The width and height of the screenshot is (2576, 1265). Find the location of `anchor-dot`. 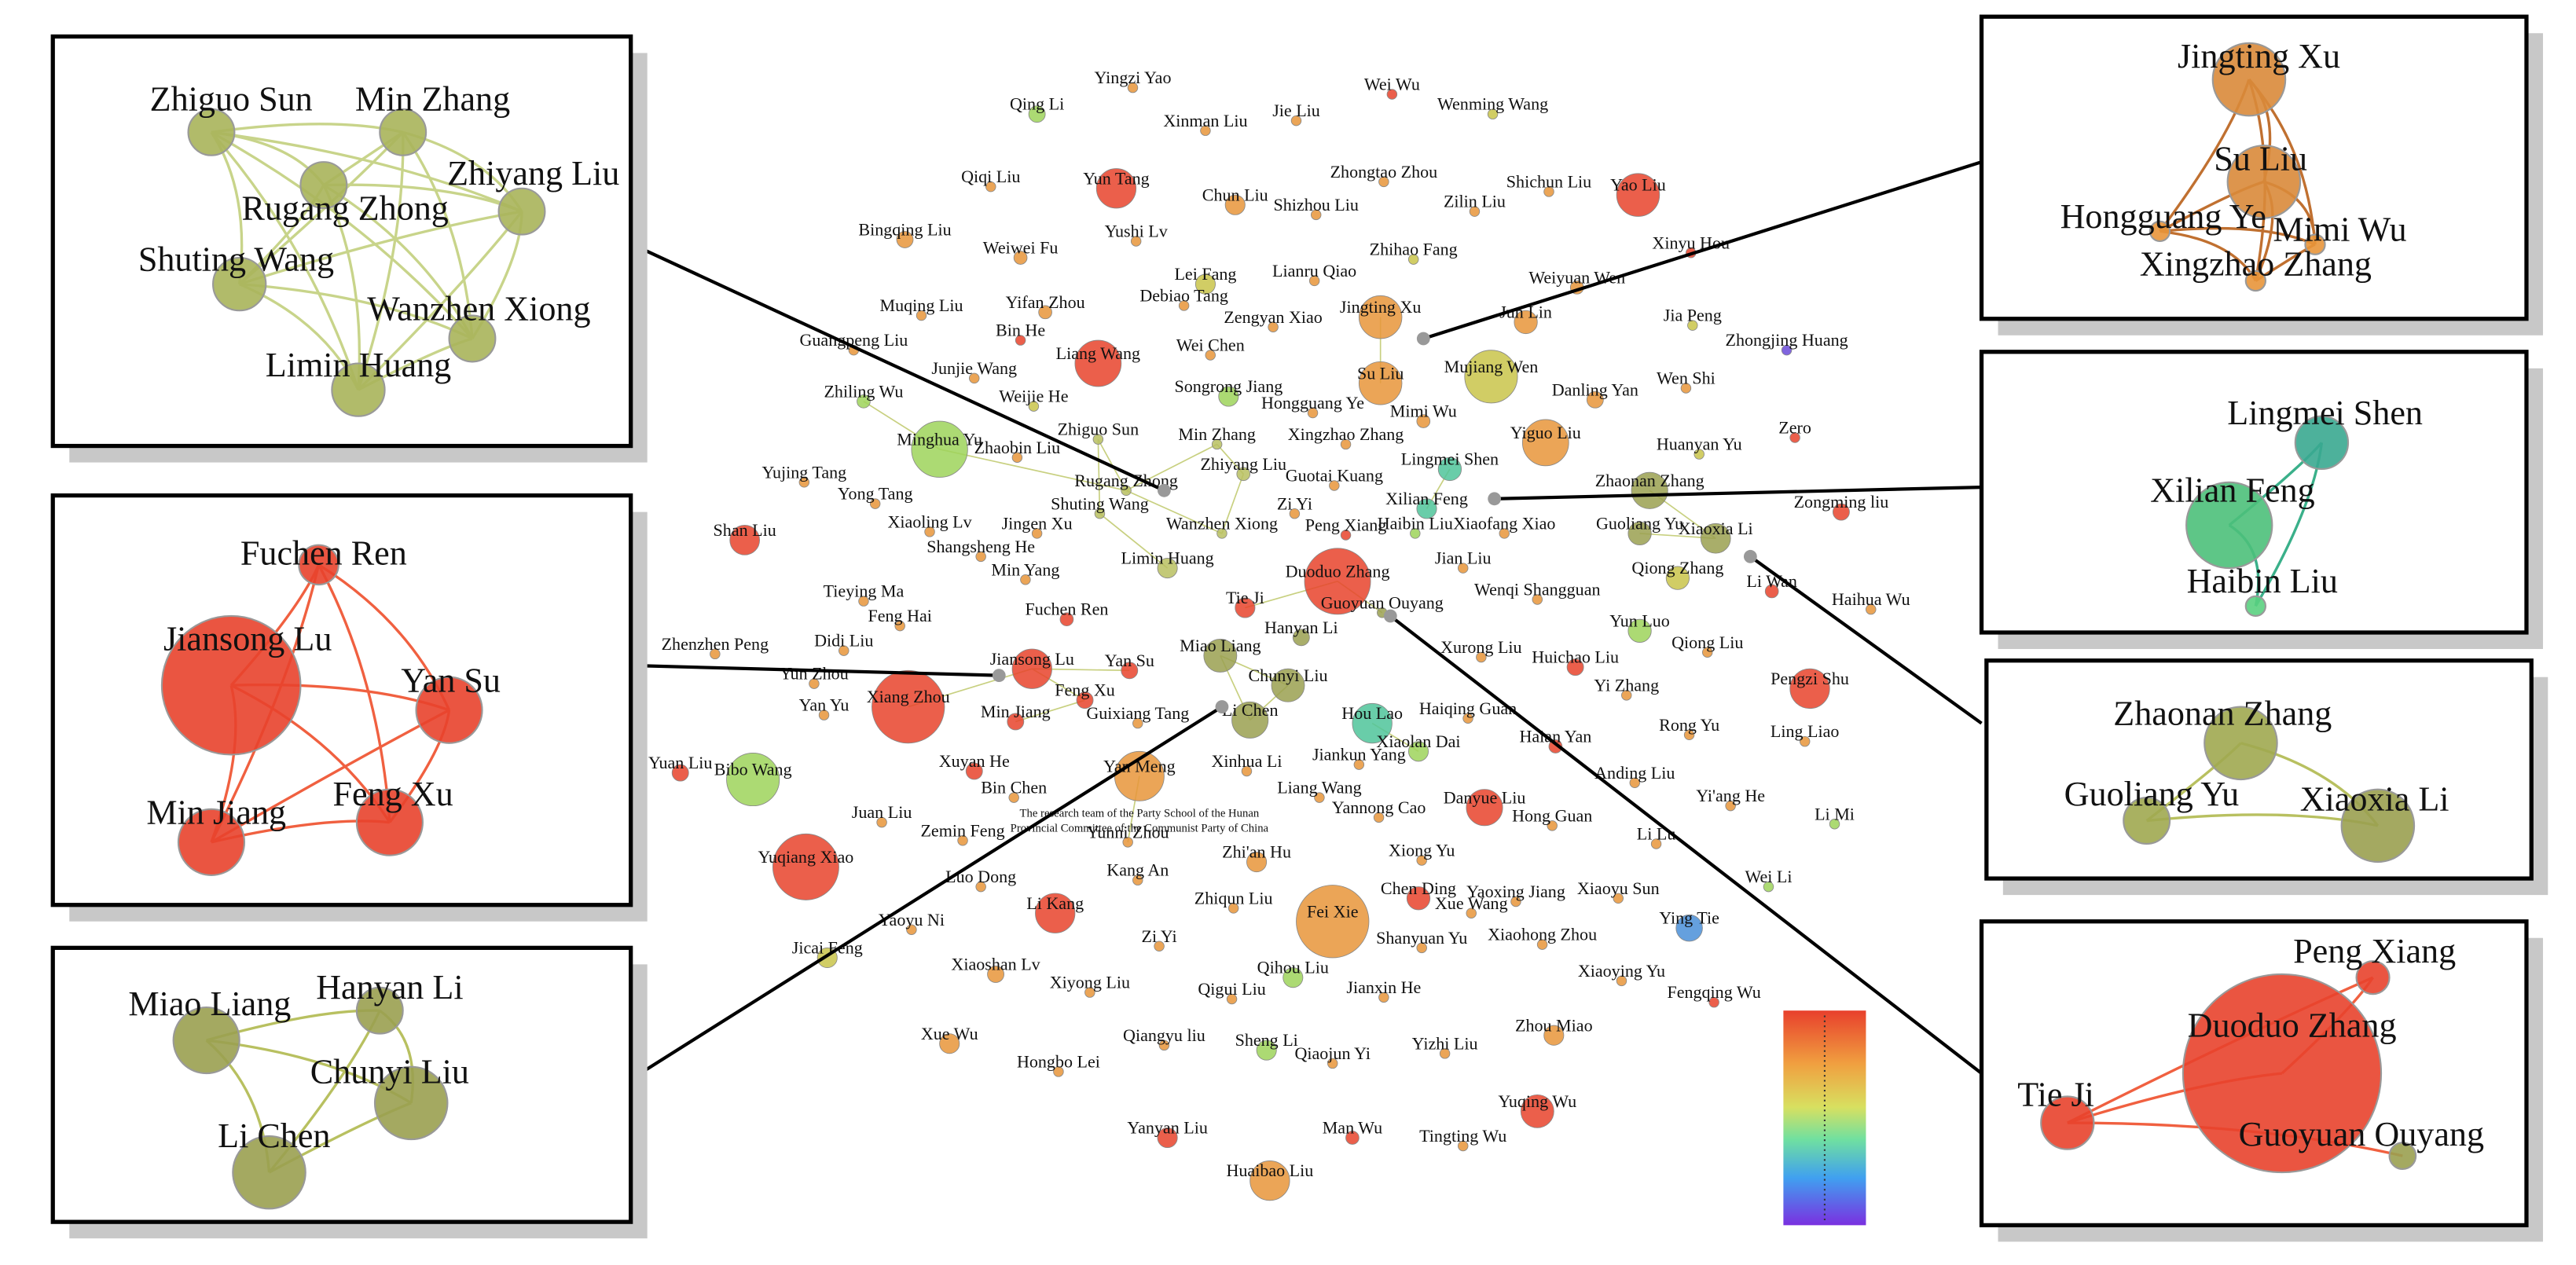

anchor-dot is located at coordinates (1164, 490).